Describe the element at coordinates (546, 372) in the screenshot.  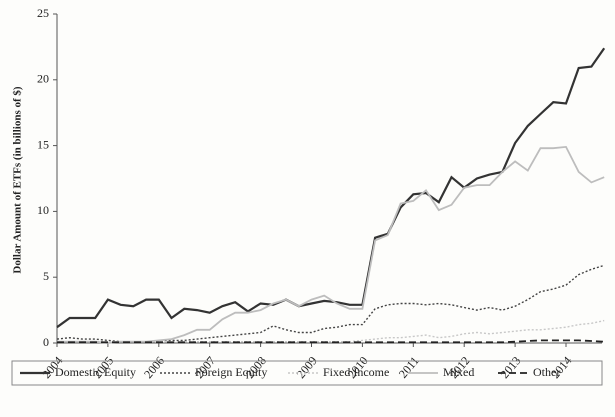
I see `legend-label: Other` at that location.